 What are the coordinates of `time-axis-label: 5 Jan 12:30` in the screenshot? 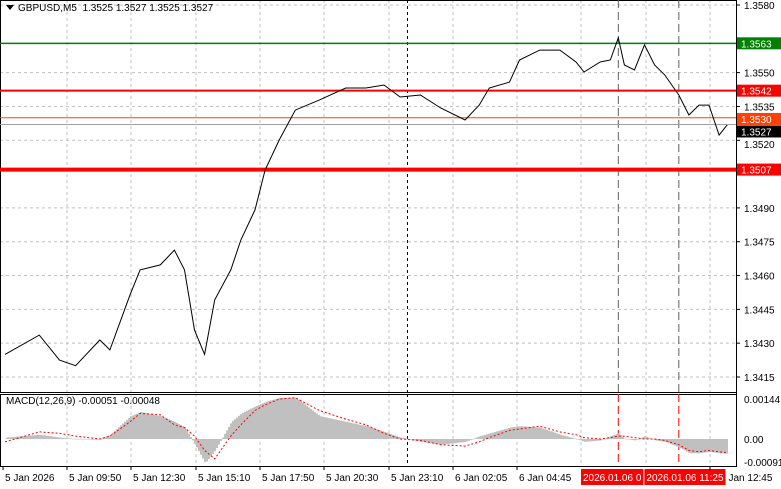 It's located at (159, 478).